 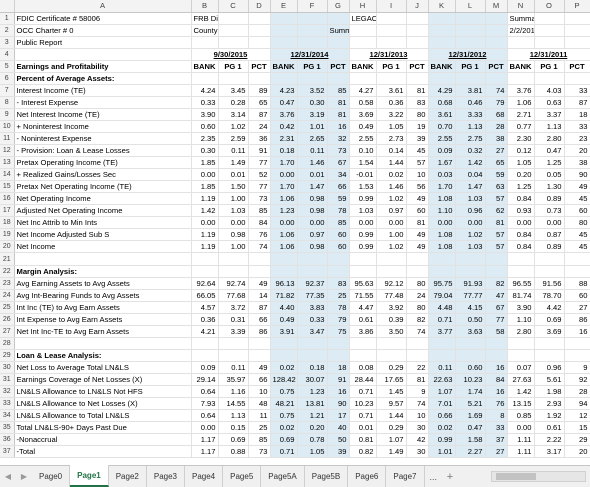 I want to click on value-cell: 3.61, so click(x=391, y=90).